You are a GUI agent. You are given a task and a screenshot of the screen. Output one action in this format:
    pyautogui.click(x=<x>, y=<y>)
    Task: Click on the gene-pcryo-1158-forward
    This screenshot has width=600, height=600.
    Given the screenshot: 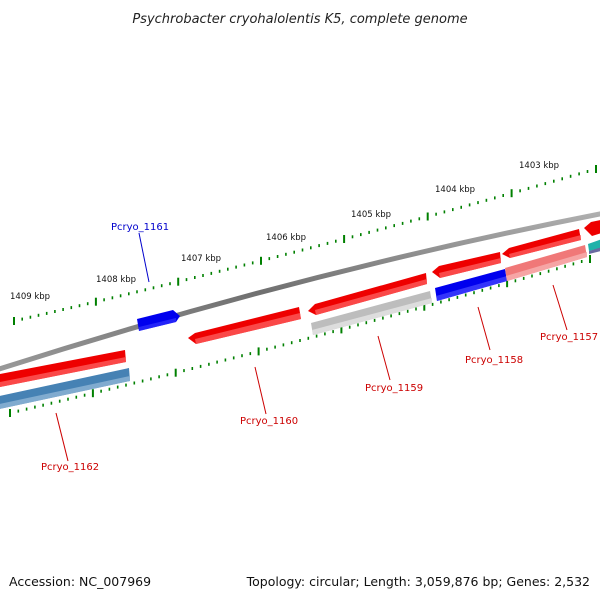 What is the action you would take?
    pyautogui.click(x=466, y=265)
    